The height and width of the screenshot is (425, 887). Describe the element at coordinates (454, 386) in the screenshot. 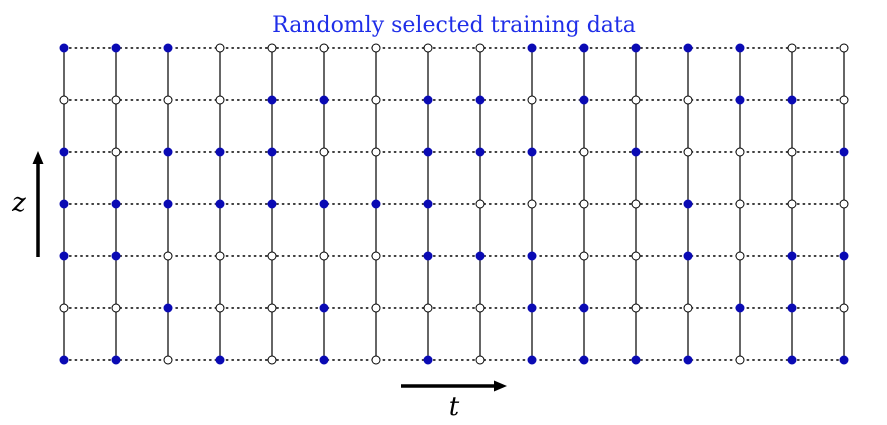

I see `t-axis-arrow` at that location.